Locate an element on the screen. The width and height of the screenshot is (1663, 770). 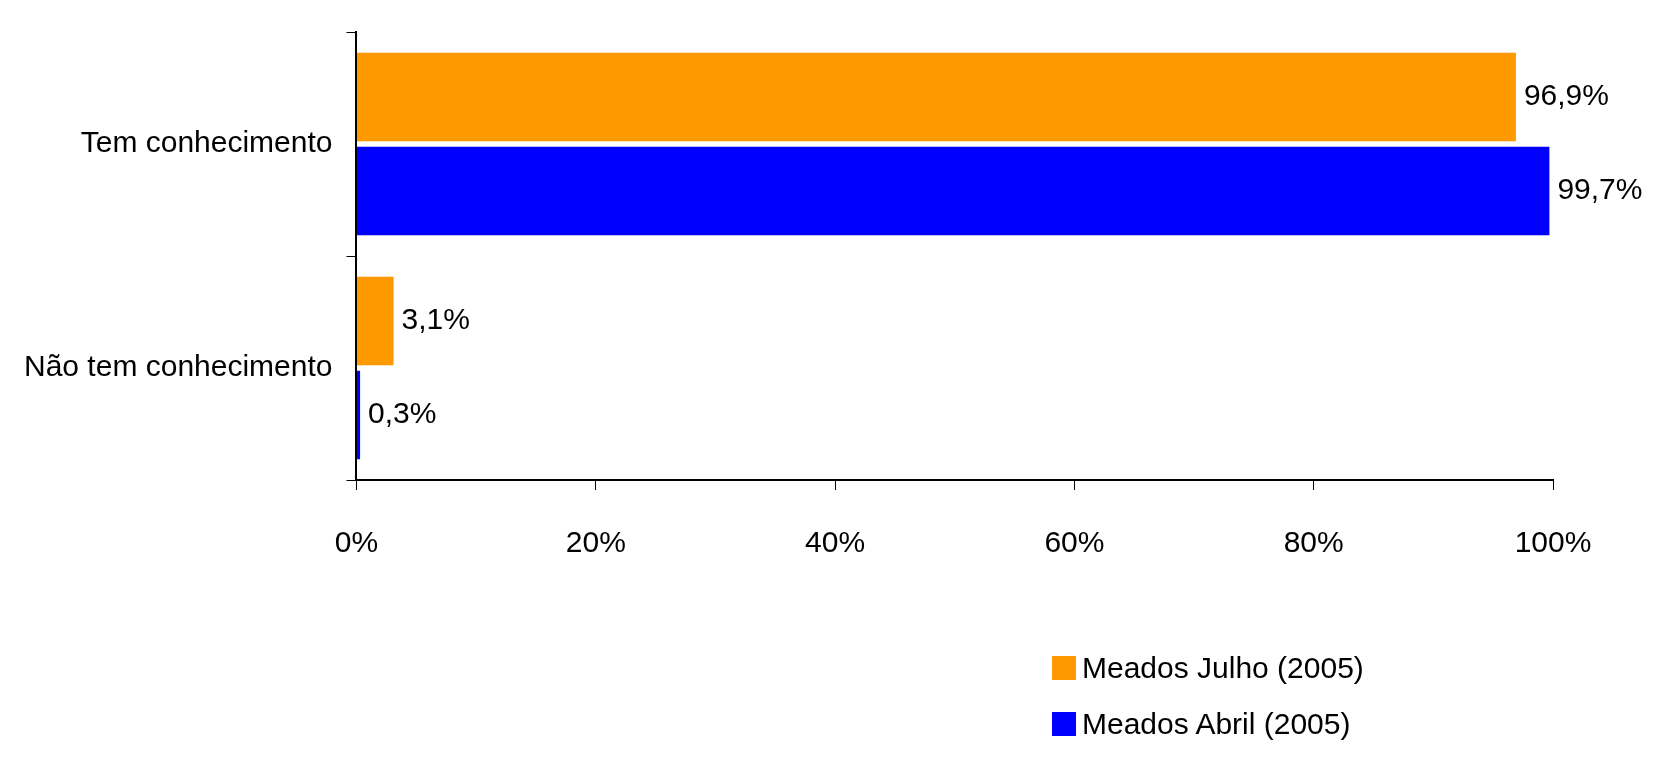
x-tick-label: 40% is located at coordinates (835, 542).